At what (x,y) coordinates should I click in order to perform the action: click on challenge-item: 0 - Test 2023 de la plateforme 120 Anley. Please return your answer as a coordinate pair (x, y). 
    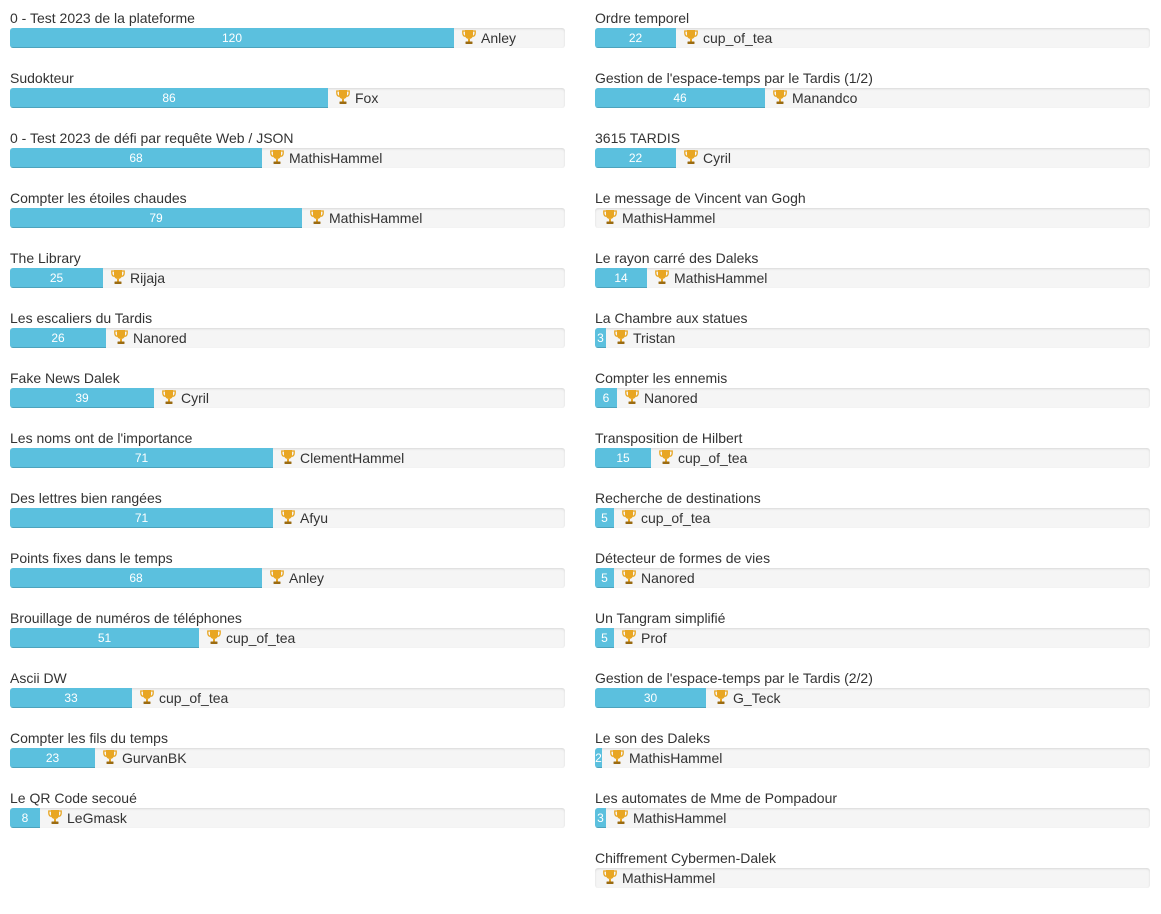
    Looking at the image, I should click on (287, 30).